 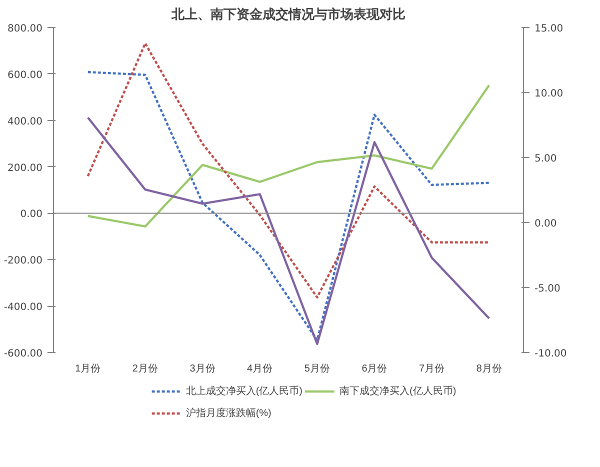 I want to click on x-tick-label: 7月份, so click(x=432, y=369).